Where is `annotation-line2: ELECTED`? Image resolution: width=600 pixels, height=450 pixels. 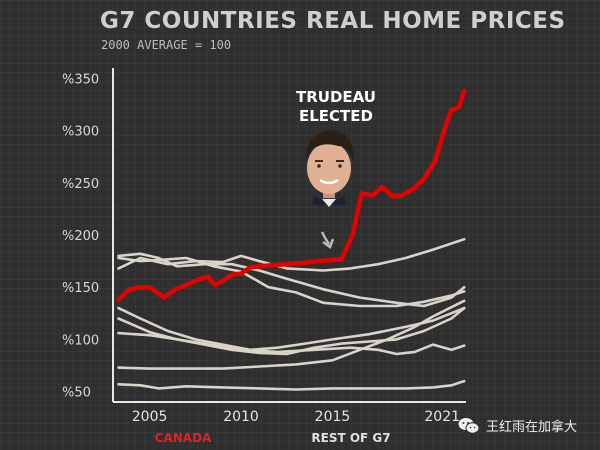
annotation-line2: ELECTED is located at coordinates (336, 116).